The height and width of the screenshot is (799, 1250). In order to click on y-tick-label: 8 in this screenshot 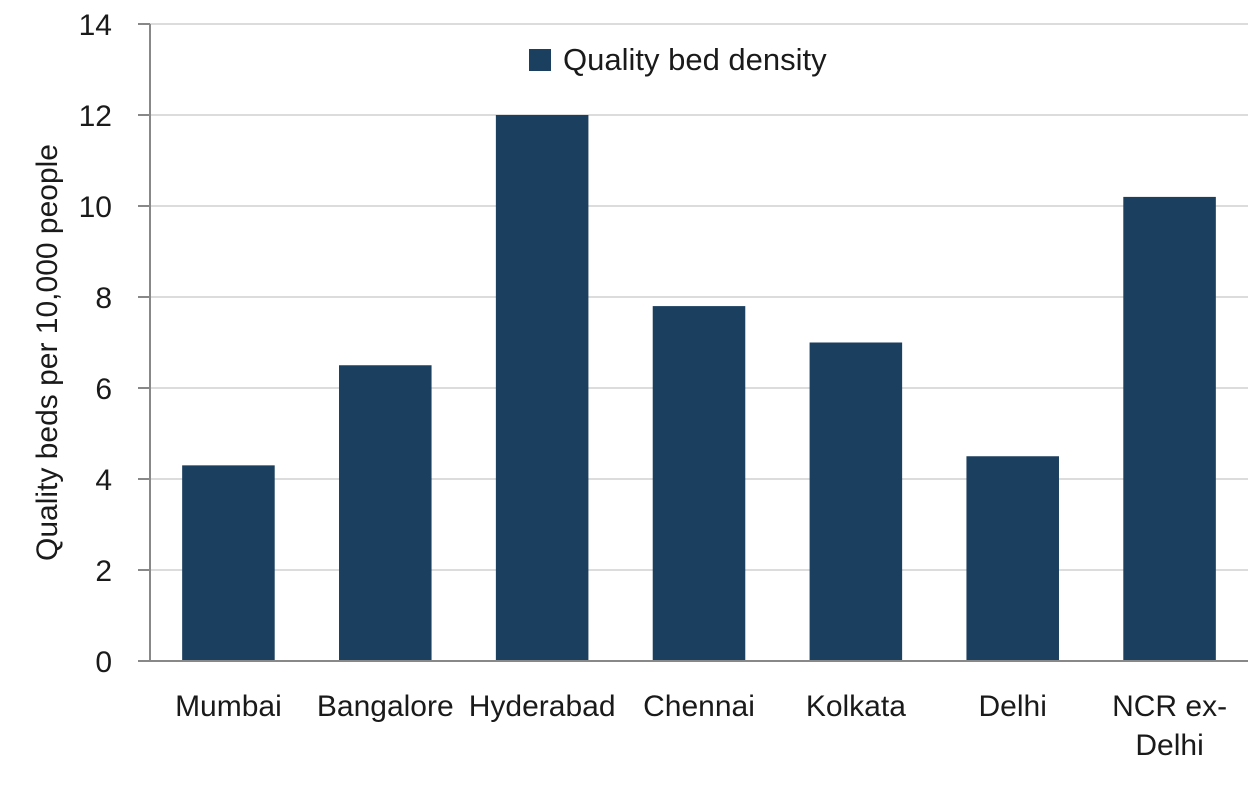, I will do `click(103, 298)`.